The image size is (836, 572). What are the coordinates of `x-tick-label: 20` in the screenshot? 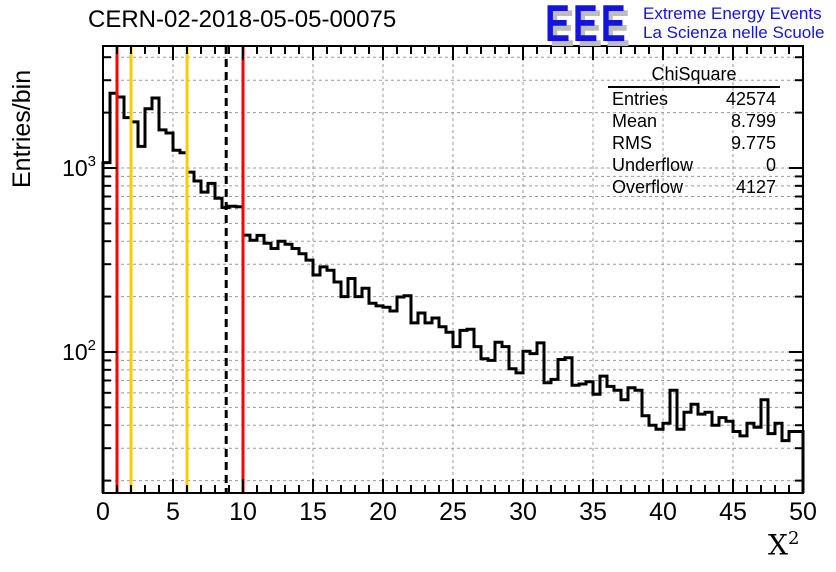 It's located at (383, 512).